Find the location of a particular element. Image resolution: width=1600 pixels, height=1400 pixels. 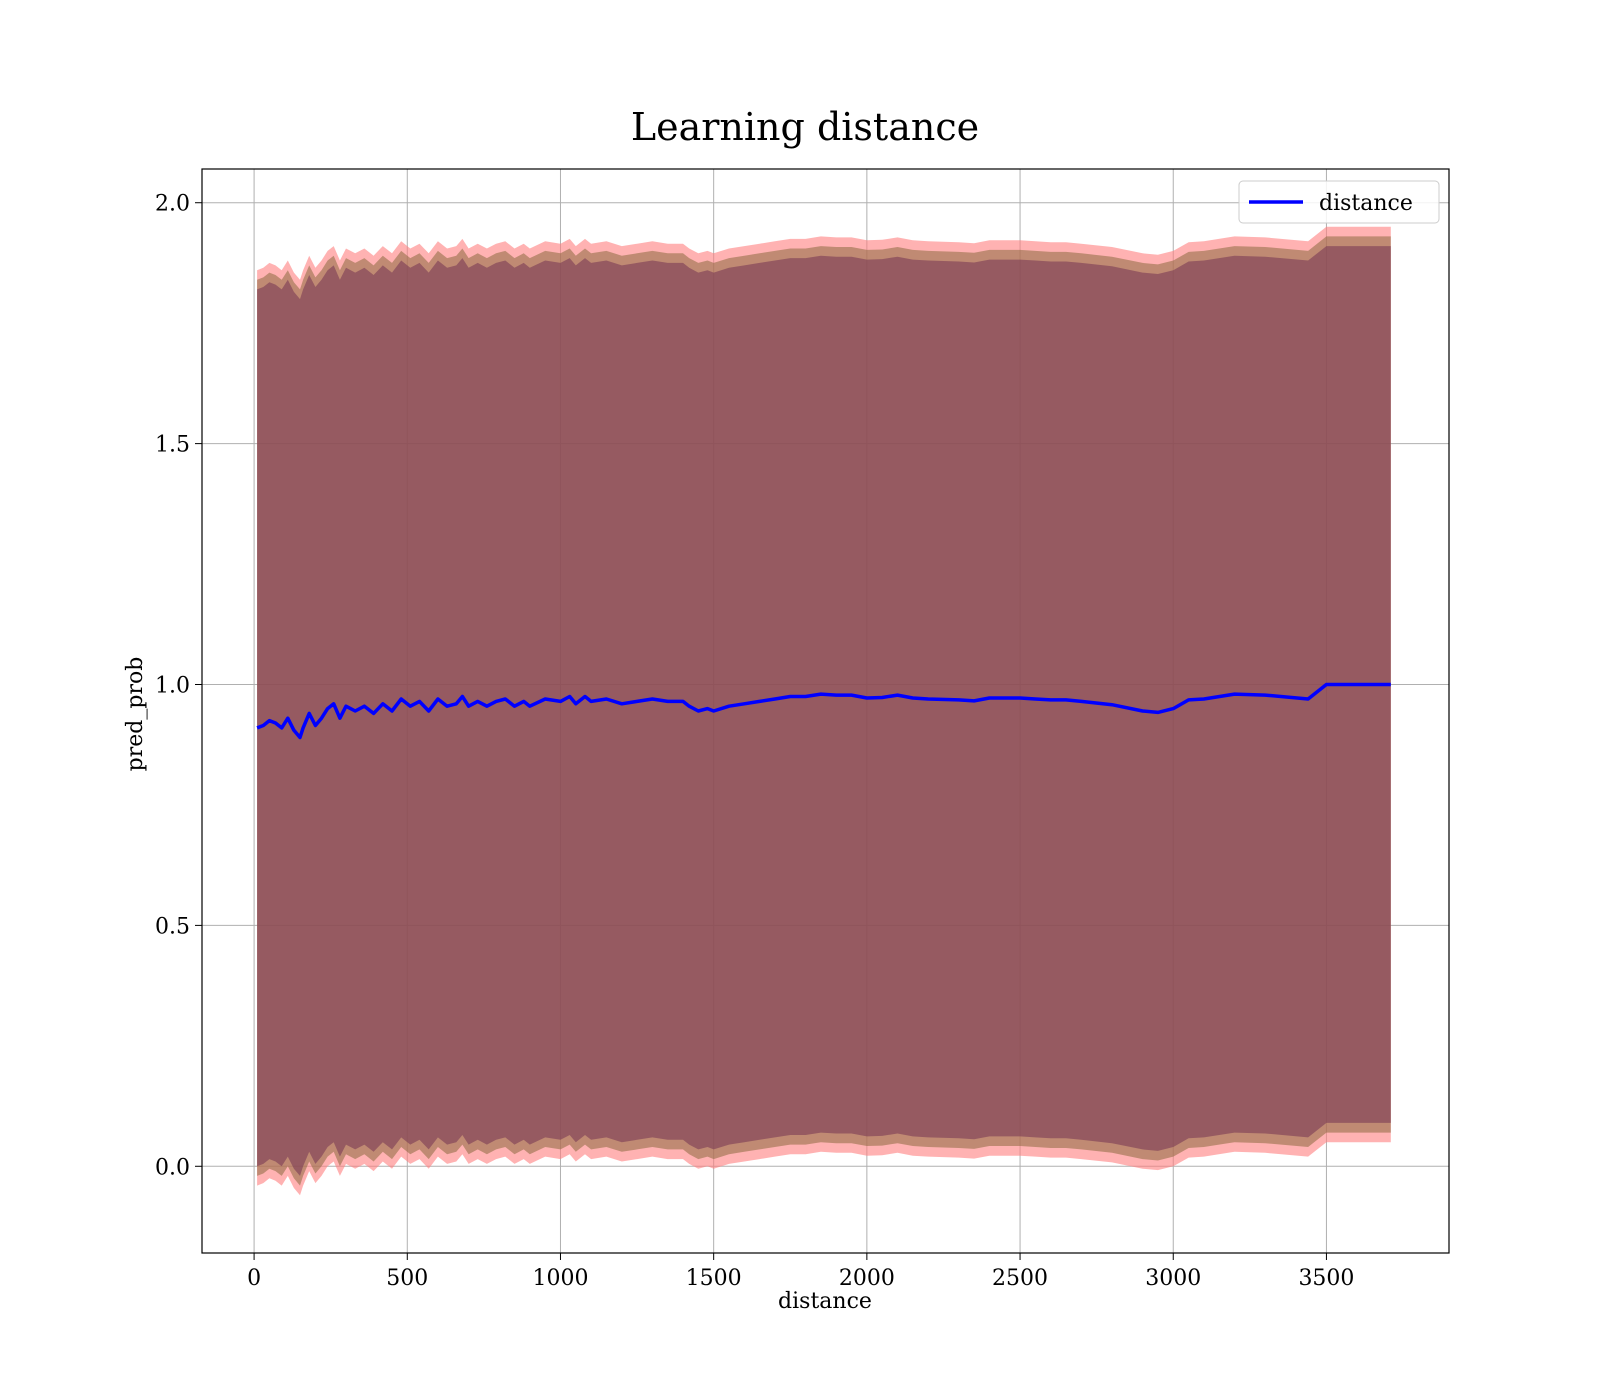

x-tick-label-7: 3500 is located at coordinates (1326, 1278).